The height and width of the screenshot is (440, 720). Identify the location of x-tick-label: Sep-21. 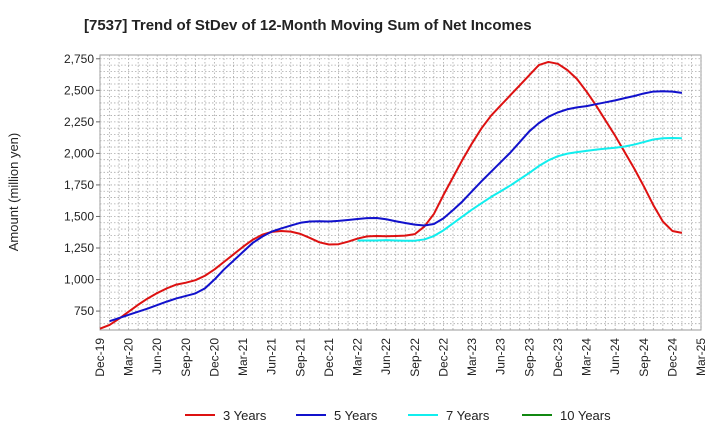
(300, 357).